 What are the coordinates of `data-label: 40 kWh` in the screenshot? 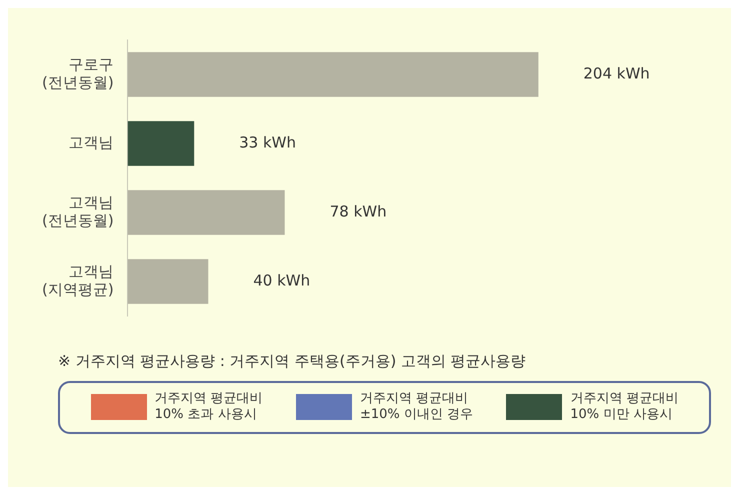 It's located at (281, 280).